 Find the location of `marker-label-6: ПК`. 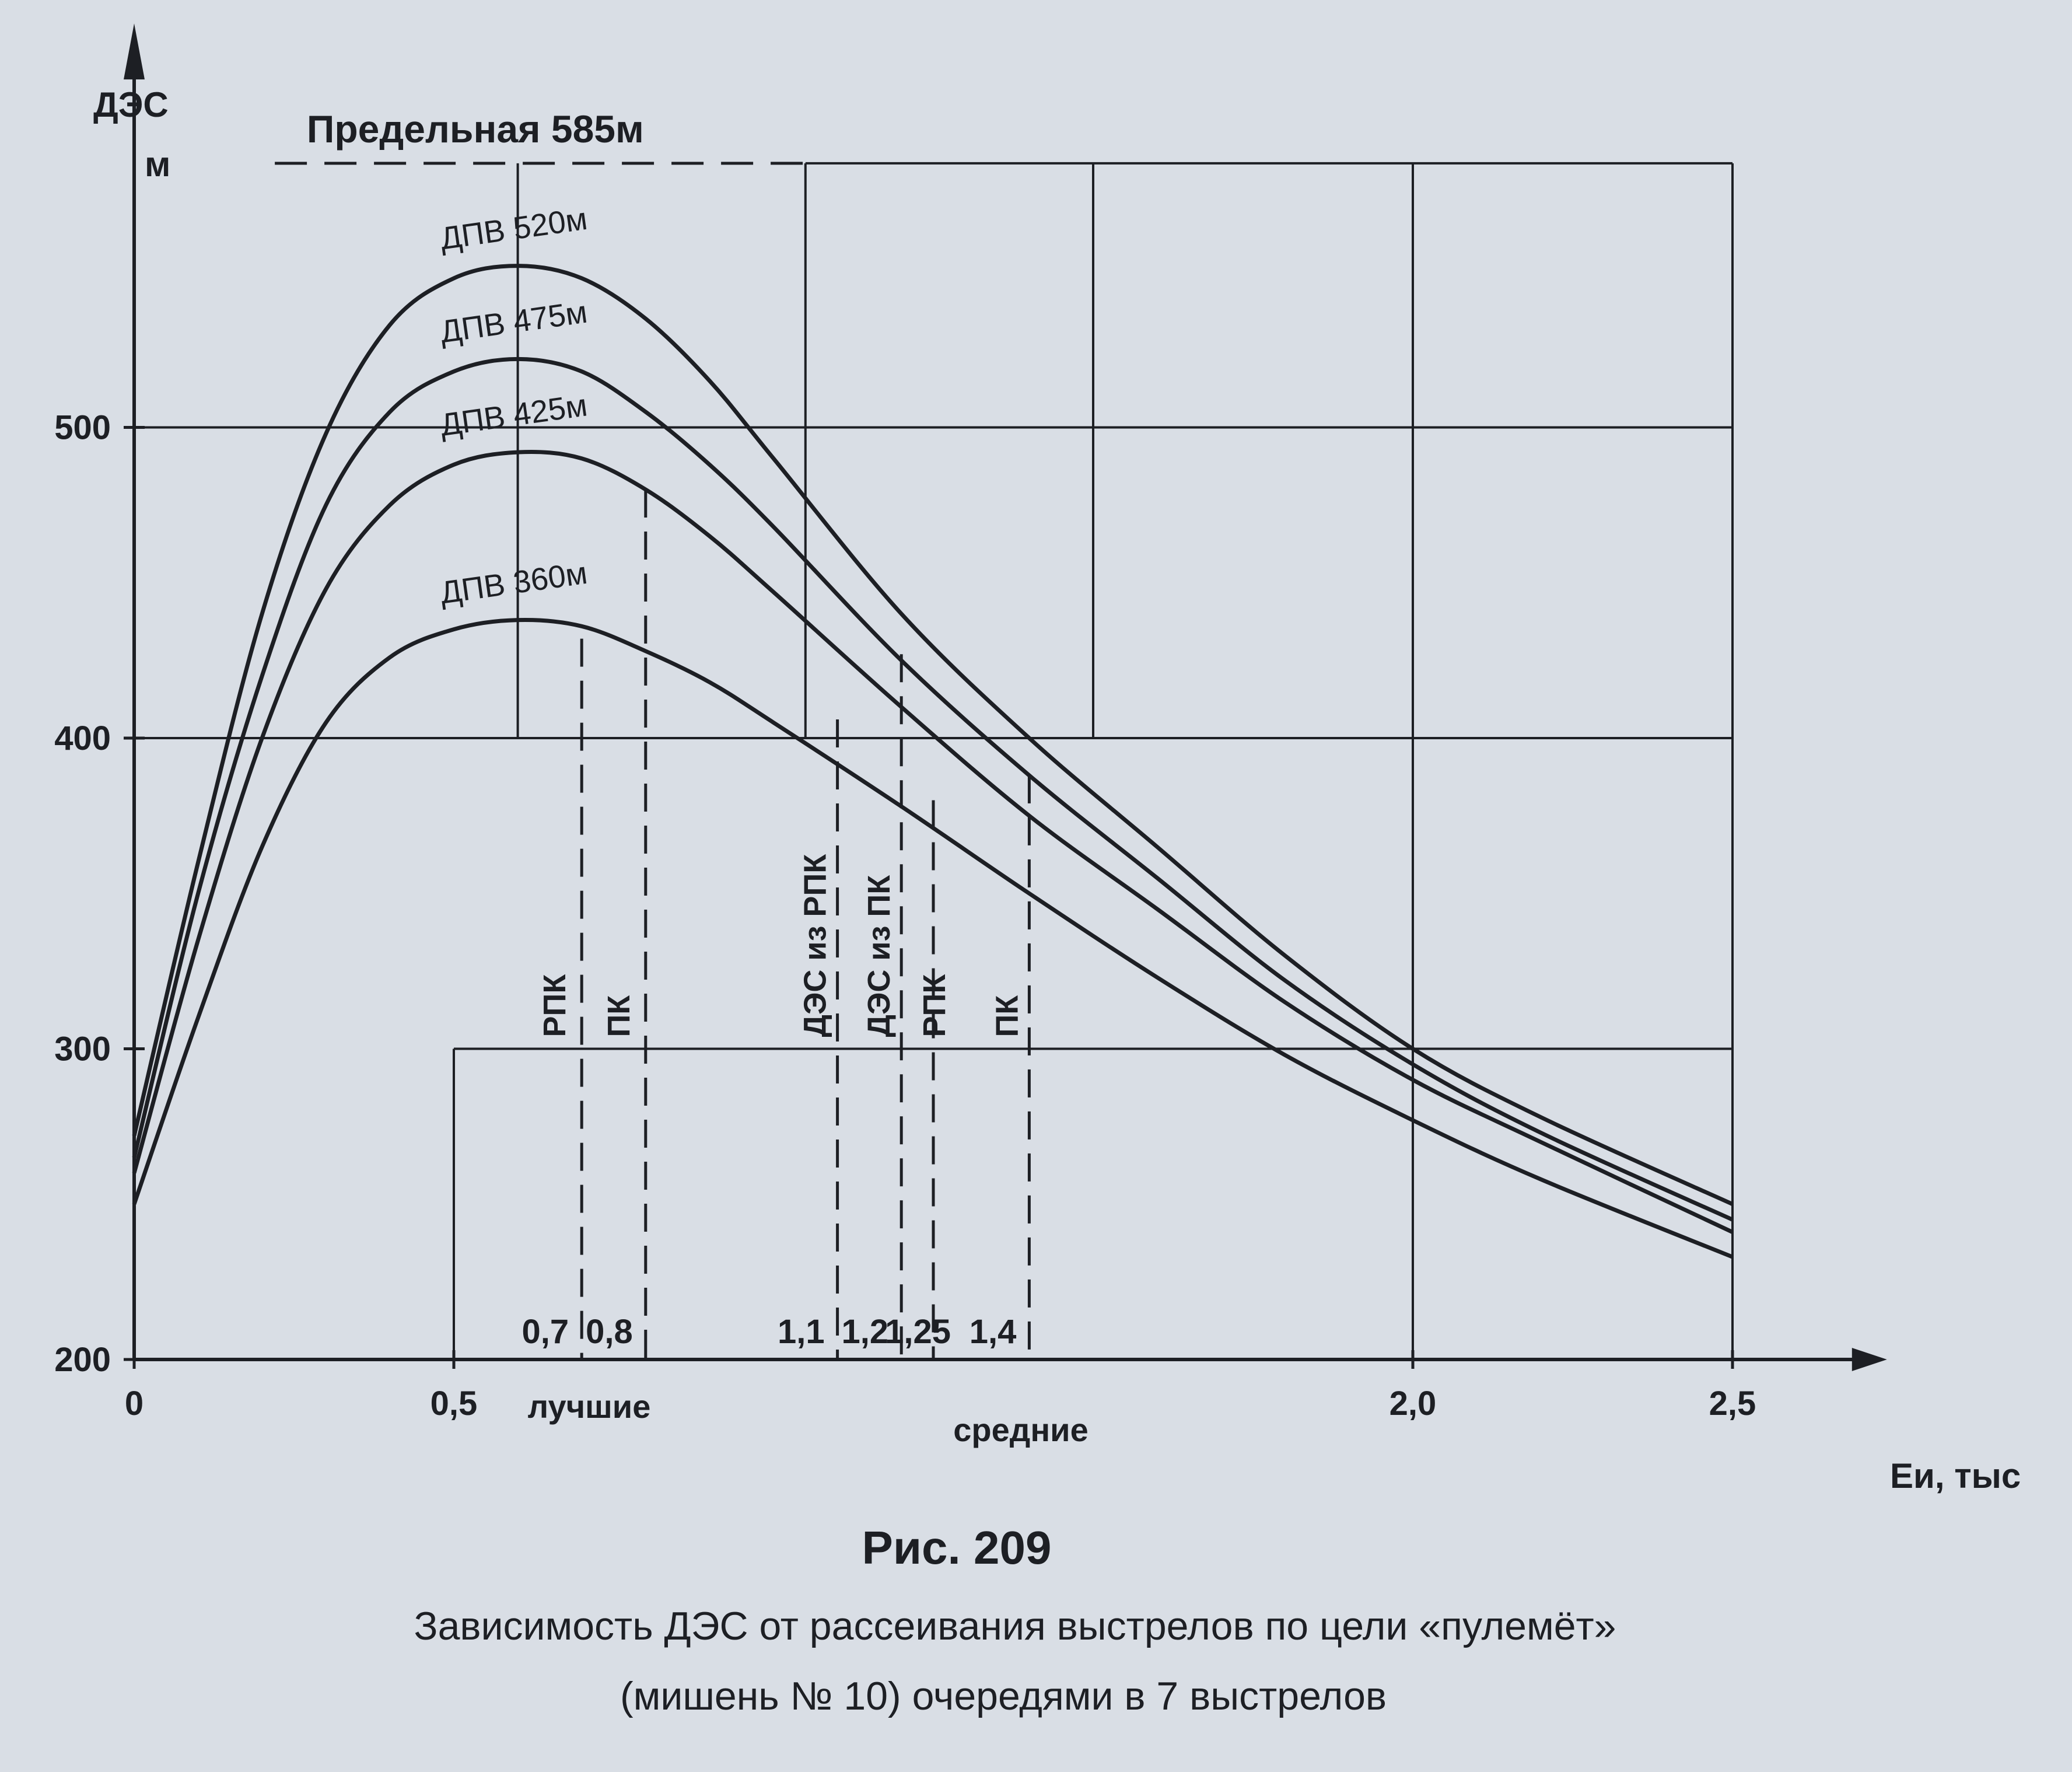

marker-label-6: ПК is located at coordinates (1006, 1016).